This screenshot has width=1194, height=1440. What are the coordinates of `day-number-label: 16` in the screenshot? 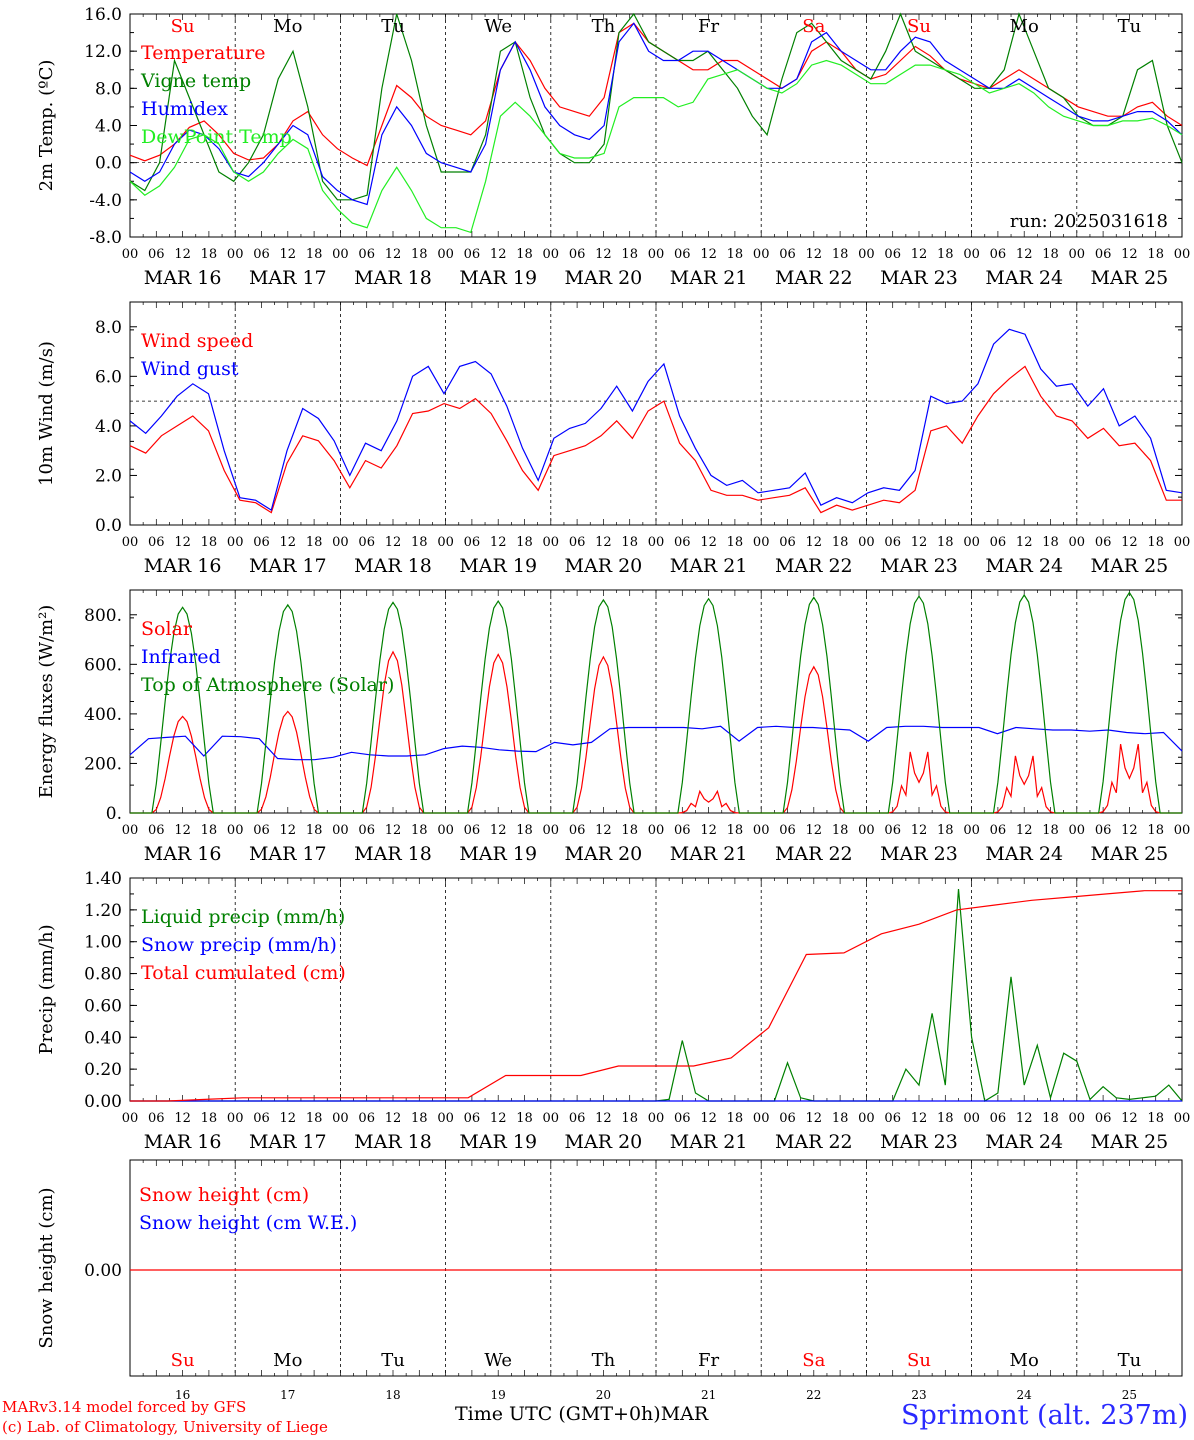 It's located at (182, 1395).